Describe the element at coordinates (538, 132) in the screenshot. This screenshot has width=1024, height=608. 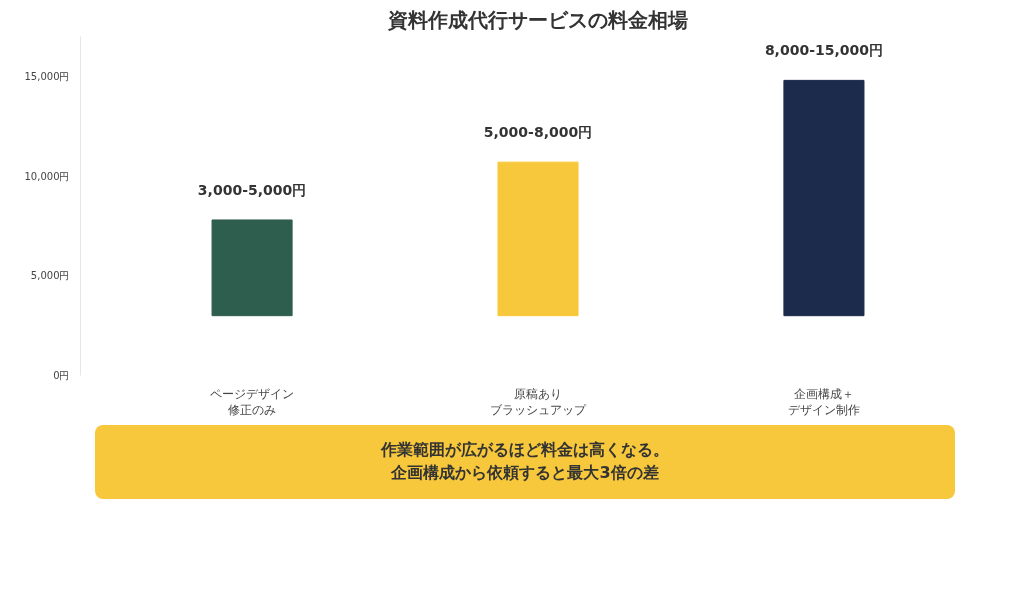
I see `data-label: 5,000-8,000円` at that location.